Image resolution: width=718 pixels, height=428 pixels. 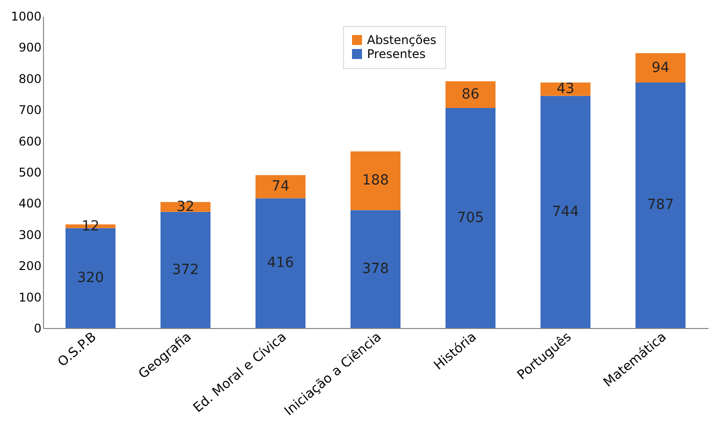 I want to click on data-label: 416, so click(x=280, y=263).